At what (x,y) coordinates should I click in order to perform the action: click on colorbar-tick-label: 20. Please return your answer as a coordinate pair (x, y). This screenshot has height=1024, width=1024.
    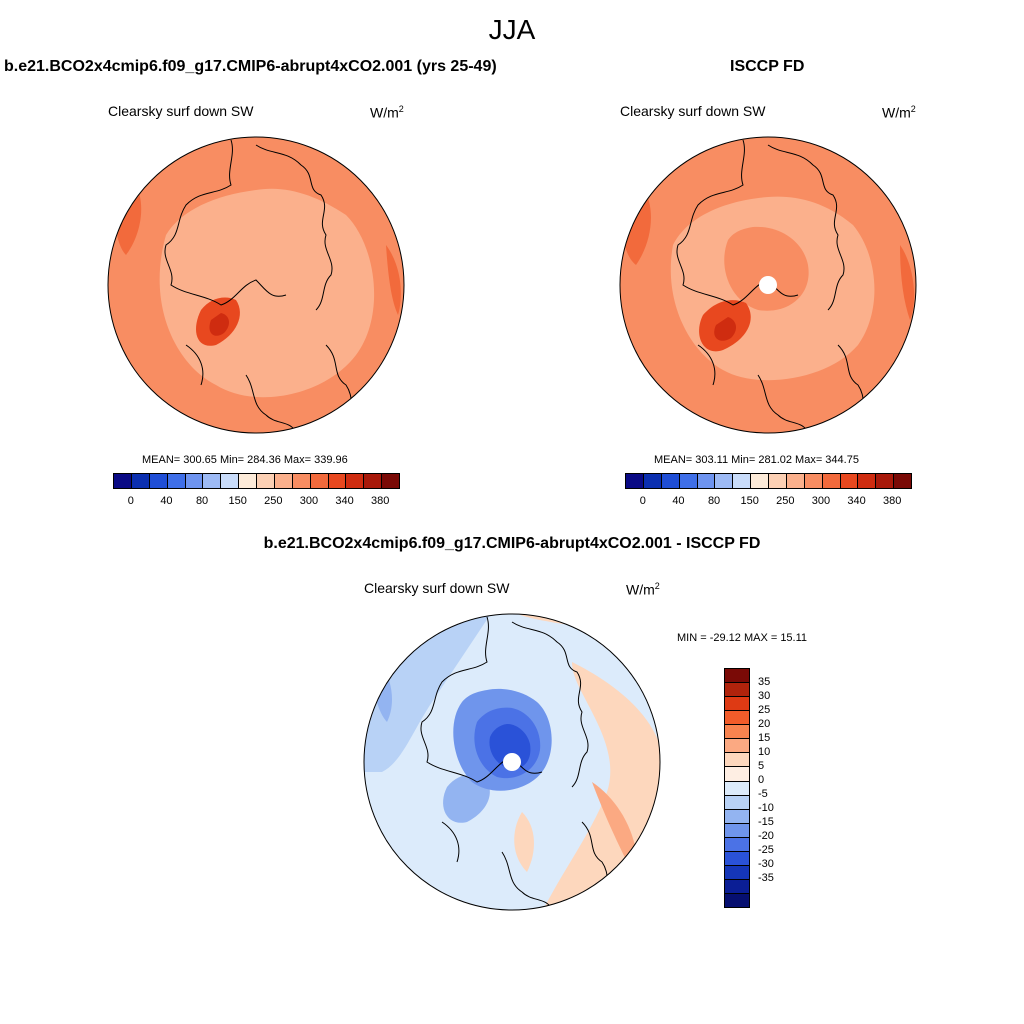
    Looking at the image, I should click on (764, 724).